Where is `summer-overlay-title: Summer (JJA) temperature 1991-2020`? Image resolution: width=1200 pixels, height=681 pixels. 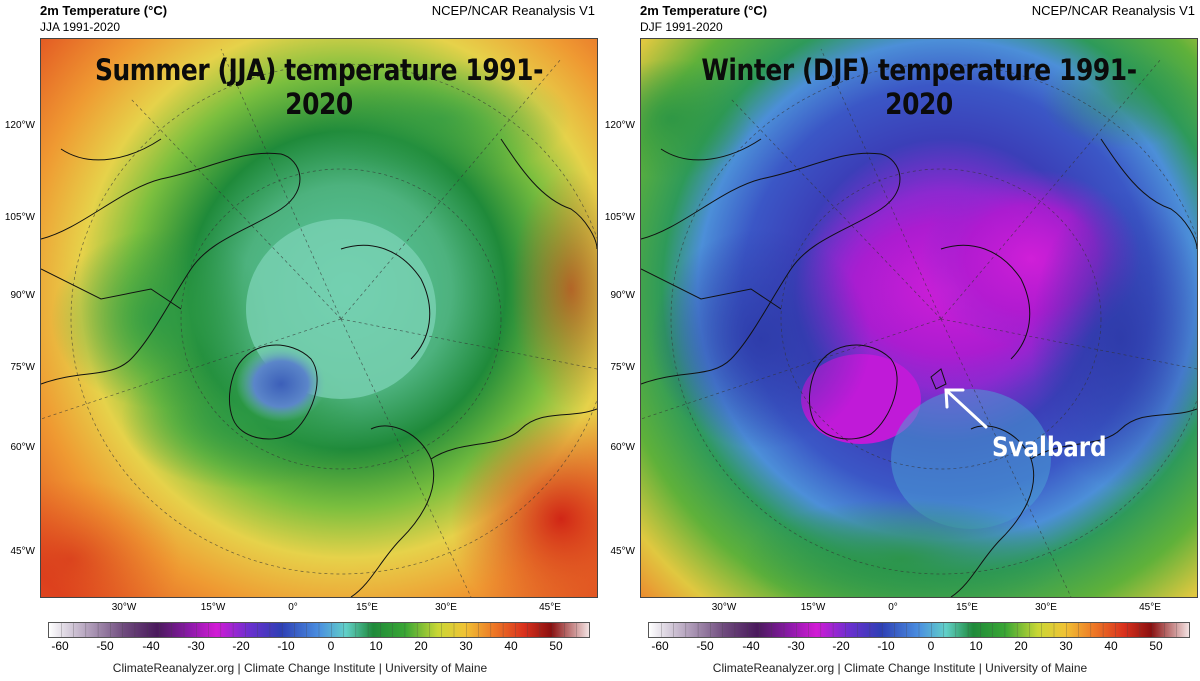 summer-overlay-title: Summer (JJA) temperature 1991-2020 is located at coordinates (319, 87).